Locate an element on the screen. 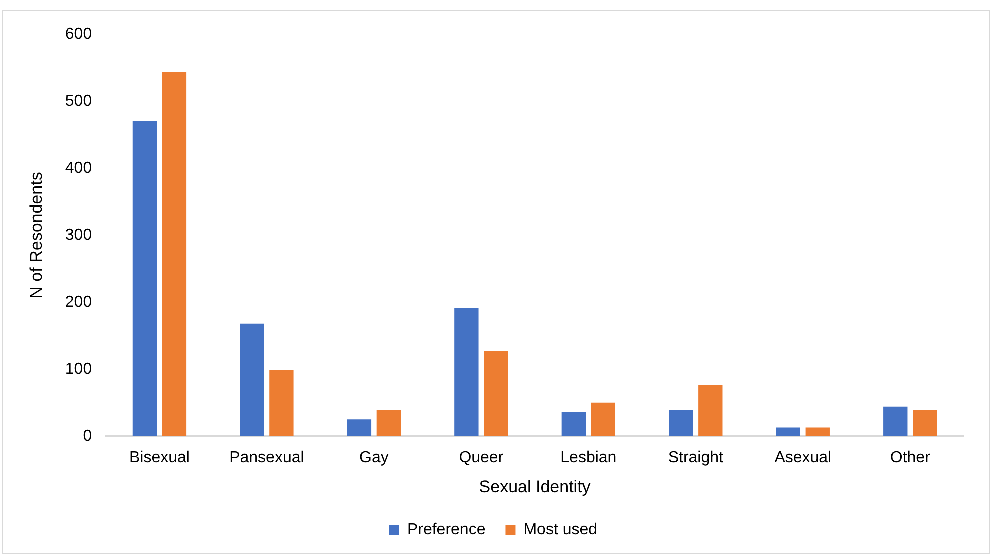 This screenshot has width=995, height=556. legend-label: Most used is located at coordinates (561, 529).